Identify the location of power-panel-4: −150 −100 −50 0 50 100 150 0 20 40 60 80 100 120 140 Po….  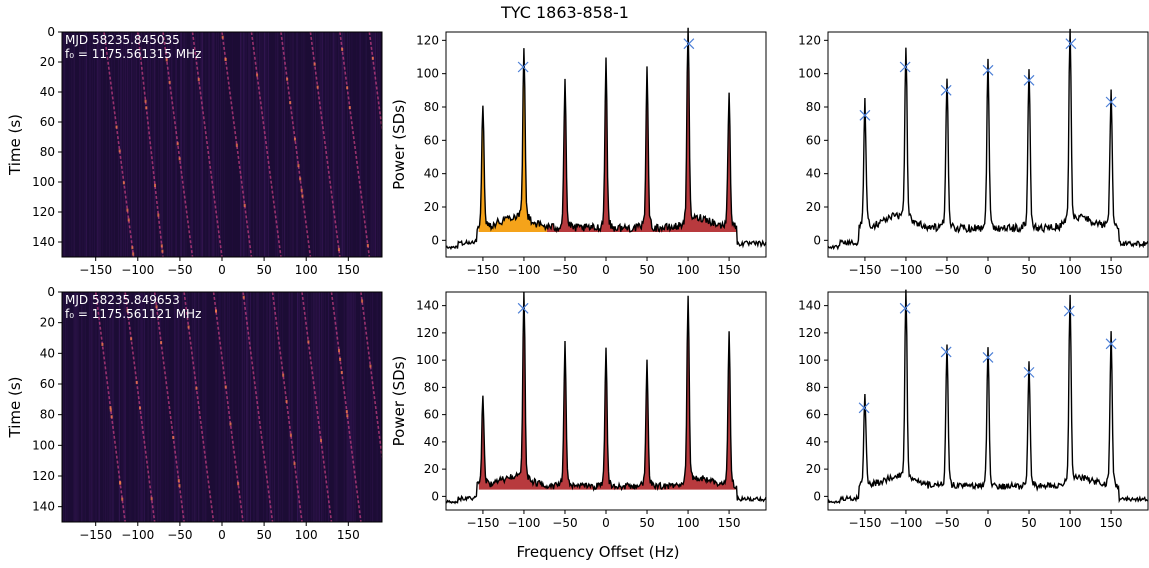
(578, 410).